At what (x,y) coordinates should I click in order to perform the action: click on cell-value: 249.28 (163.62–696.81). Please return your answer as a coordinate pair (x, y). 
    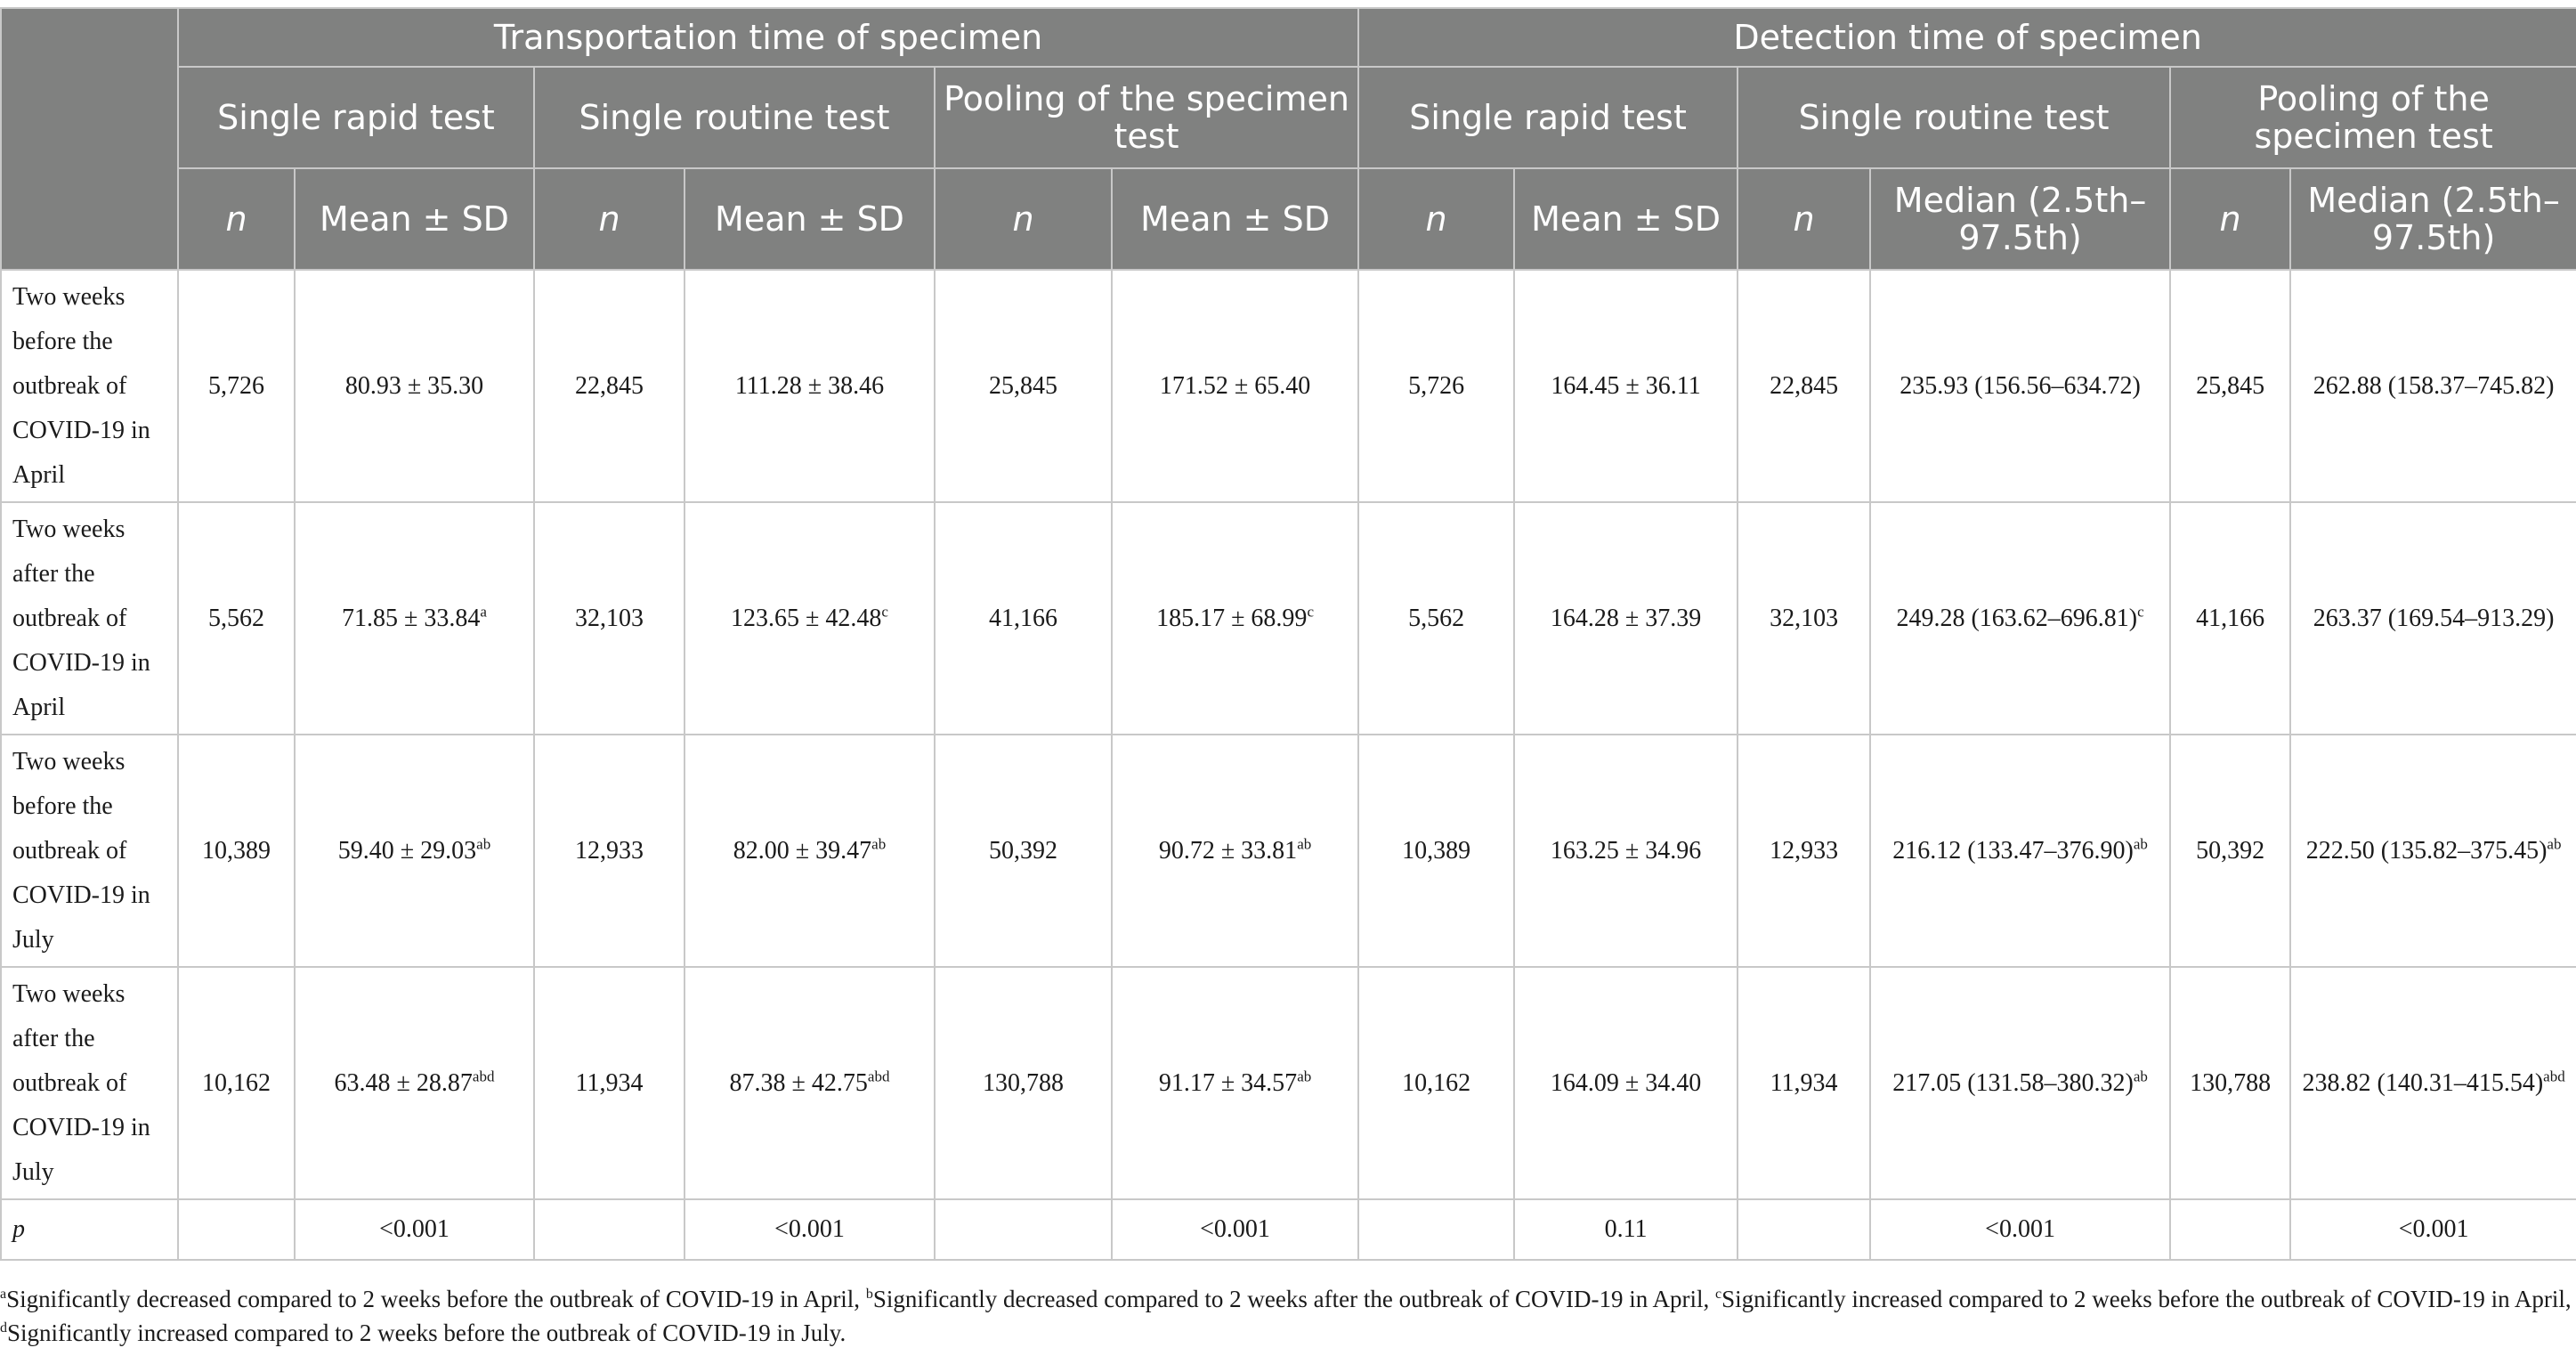
    Looking at the image, I should click on (2017, 618).